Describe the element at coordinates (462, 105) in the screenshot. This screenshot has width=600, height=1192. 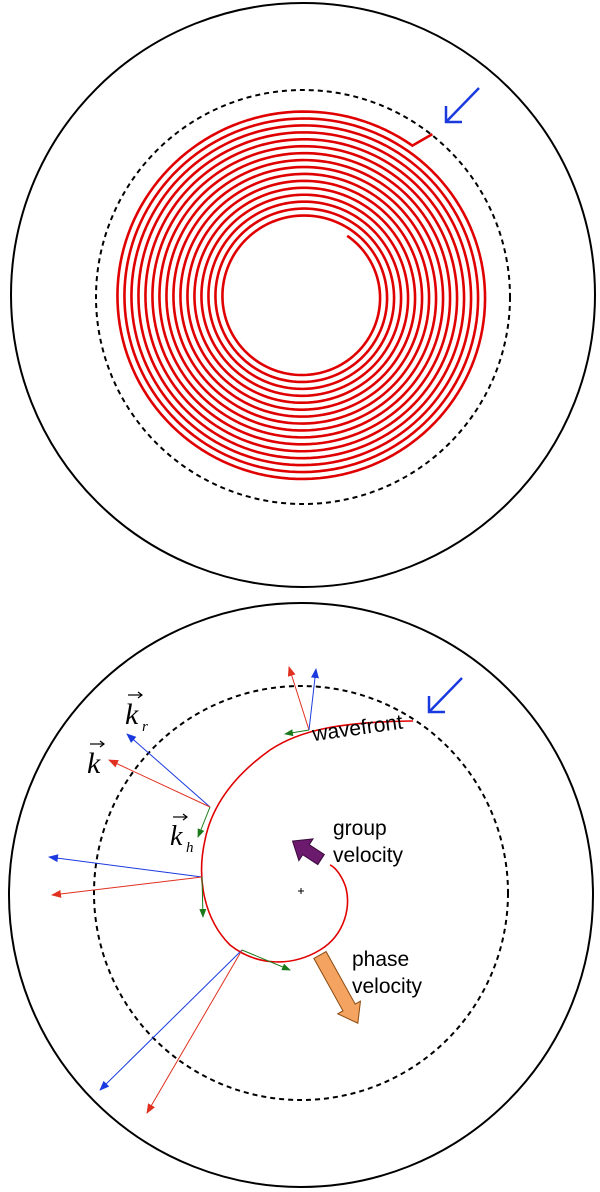
I see `top-inward-arrow-icon` at that location.